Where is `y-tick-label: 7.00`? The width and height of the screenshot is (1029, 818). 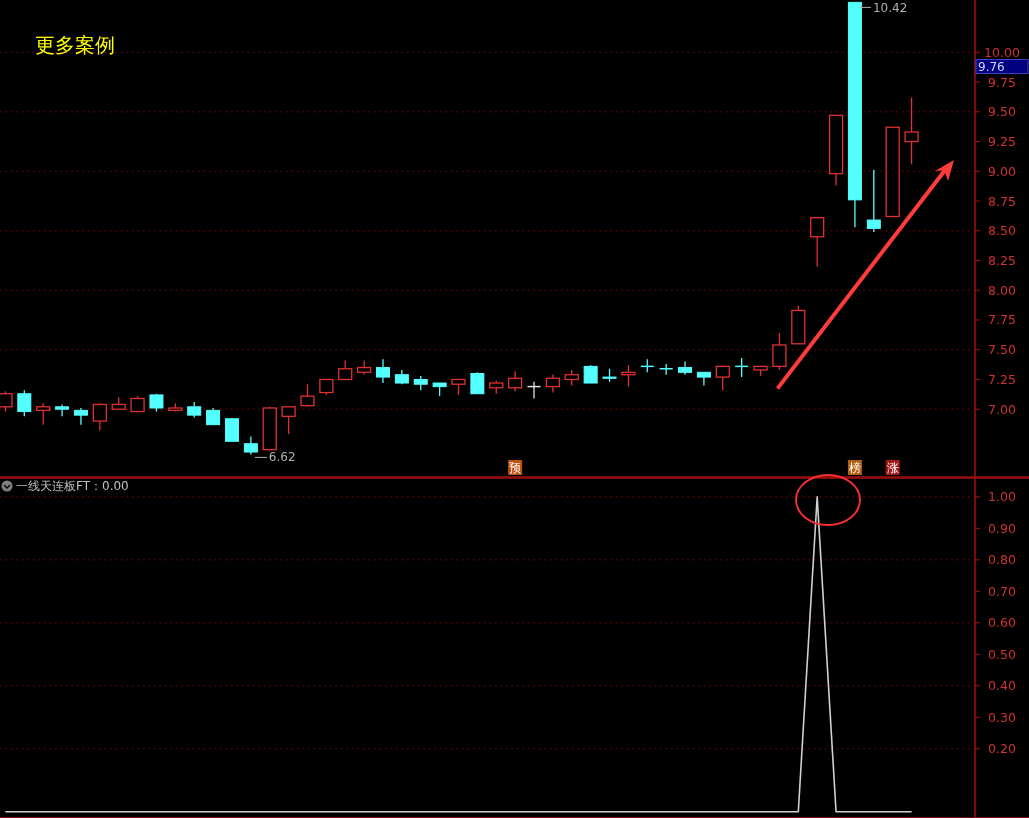
y-tick-label: 7.00 is located at coordinates (1002, 409).